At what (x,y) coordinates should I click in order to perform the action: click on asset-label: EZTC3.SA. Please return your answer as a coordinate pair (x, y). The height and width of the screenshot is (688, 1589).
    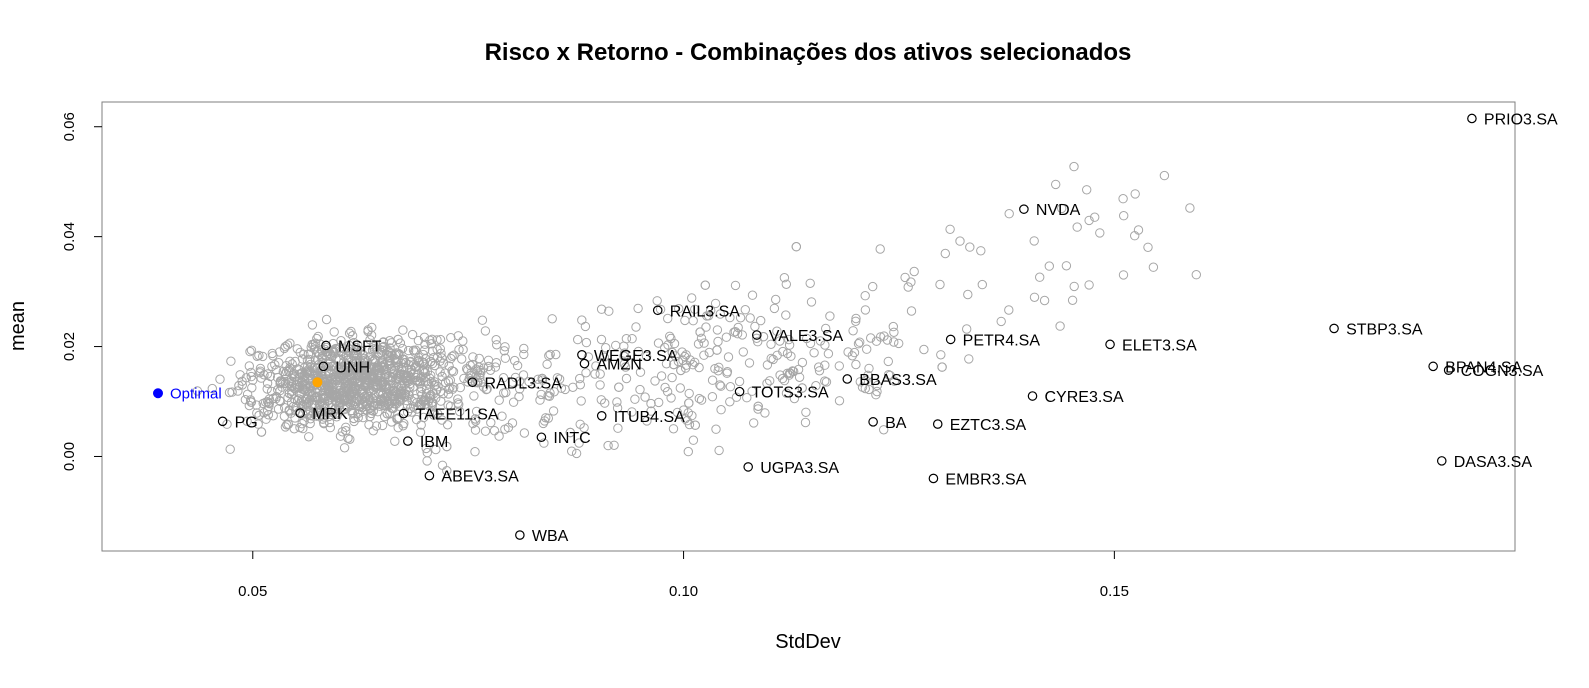
    Looking at the image, I should click on (988, 425).